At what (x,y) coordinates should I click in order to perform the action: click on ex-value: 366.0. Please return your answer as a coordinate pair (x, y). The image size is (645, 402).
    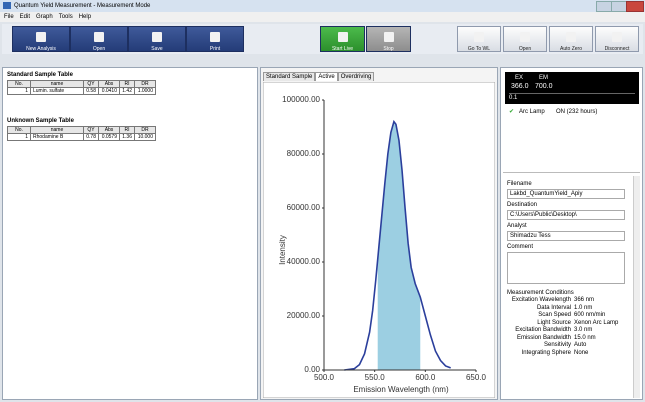
    Looking at the image, I should click on (520, 86).